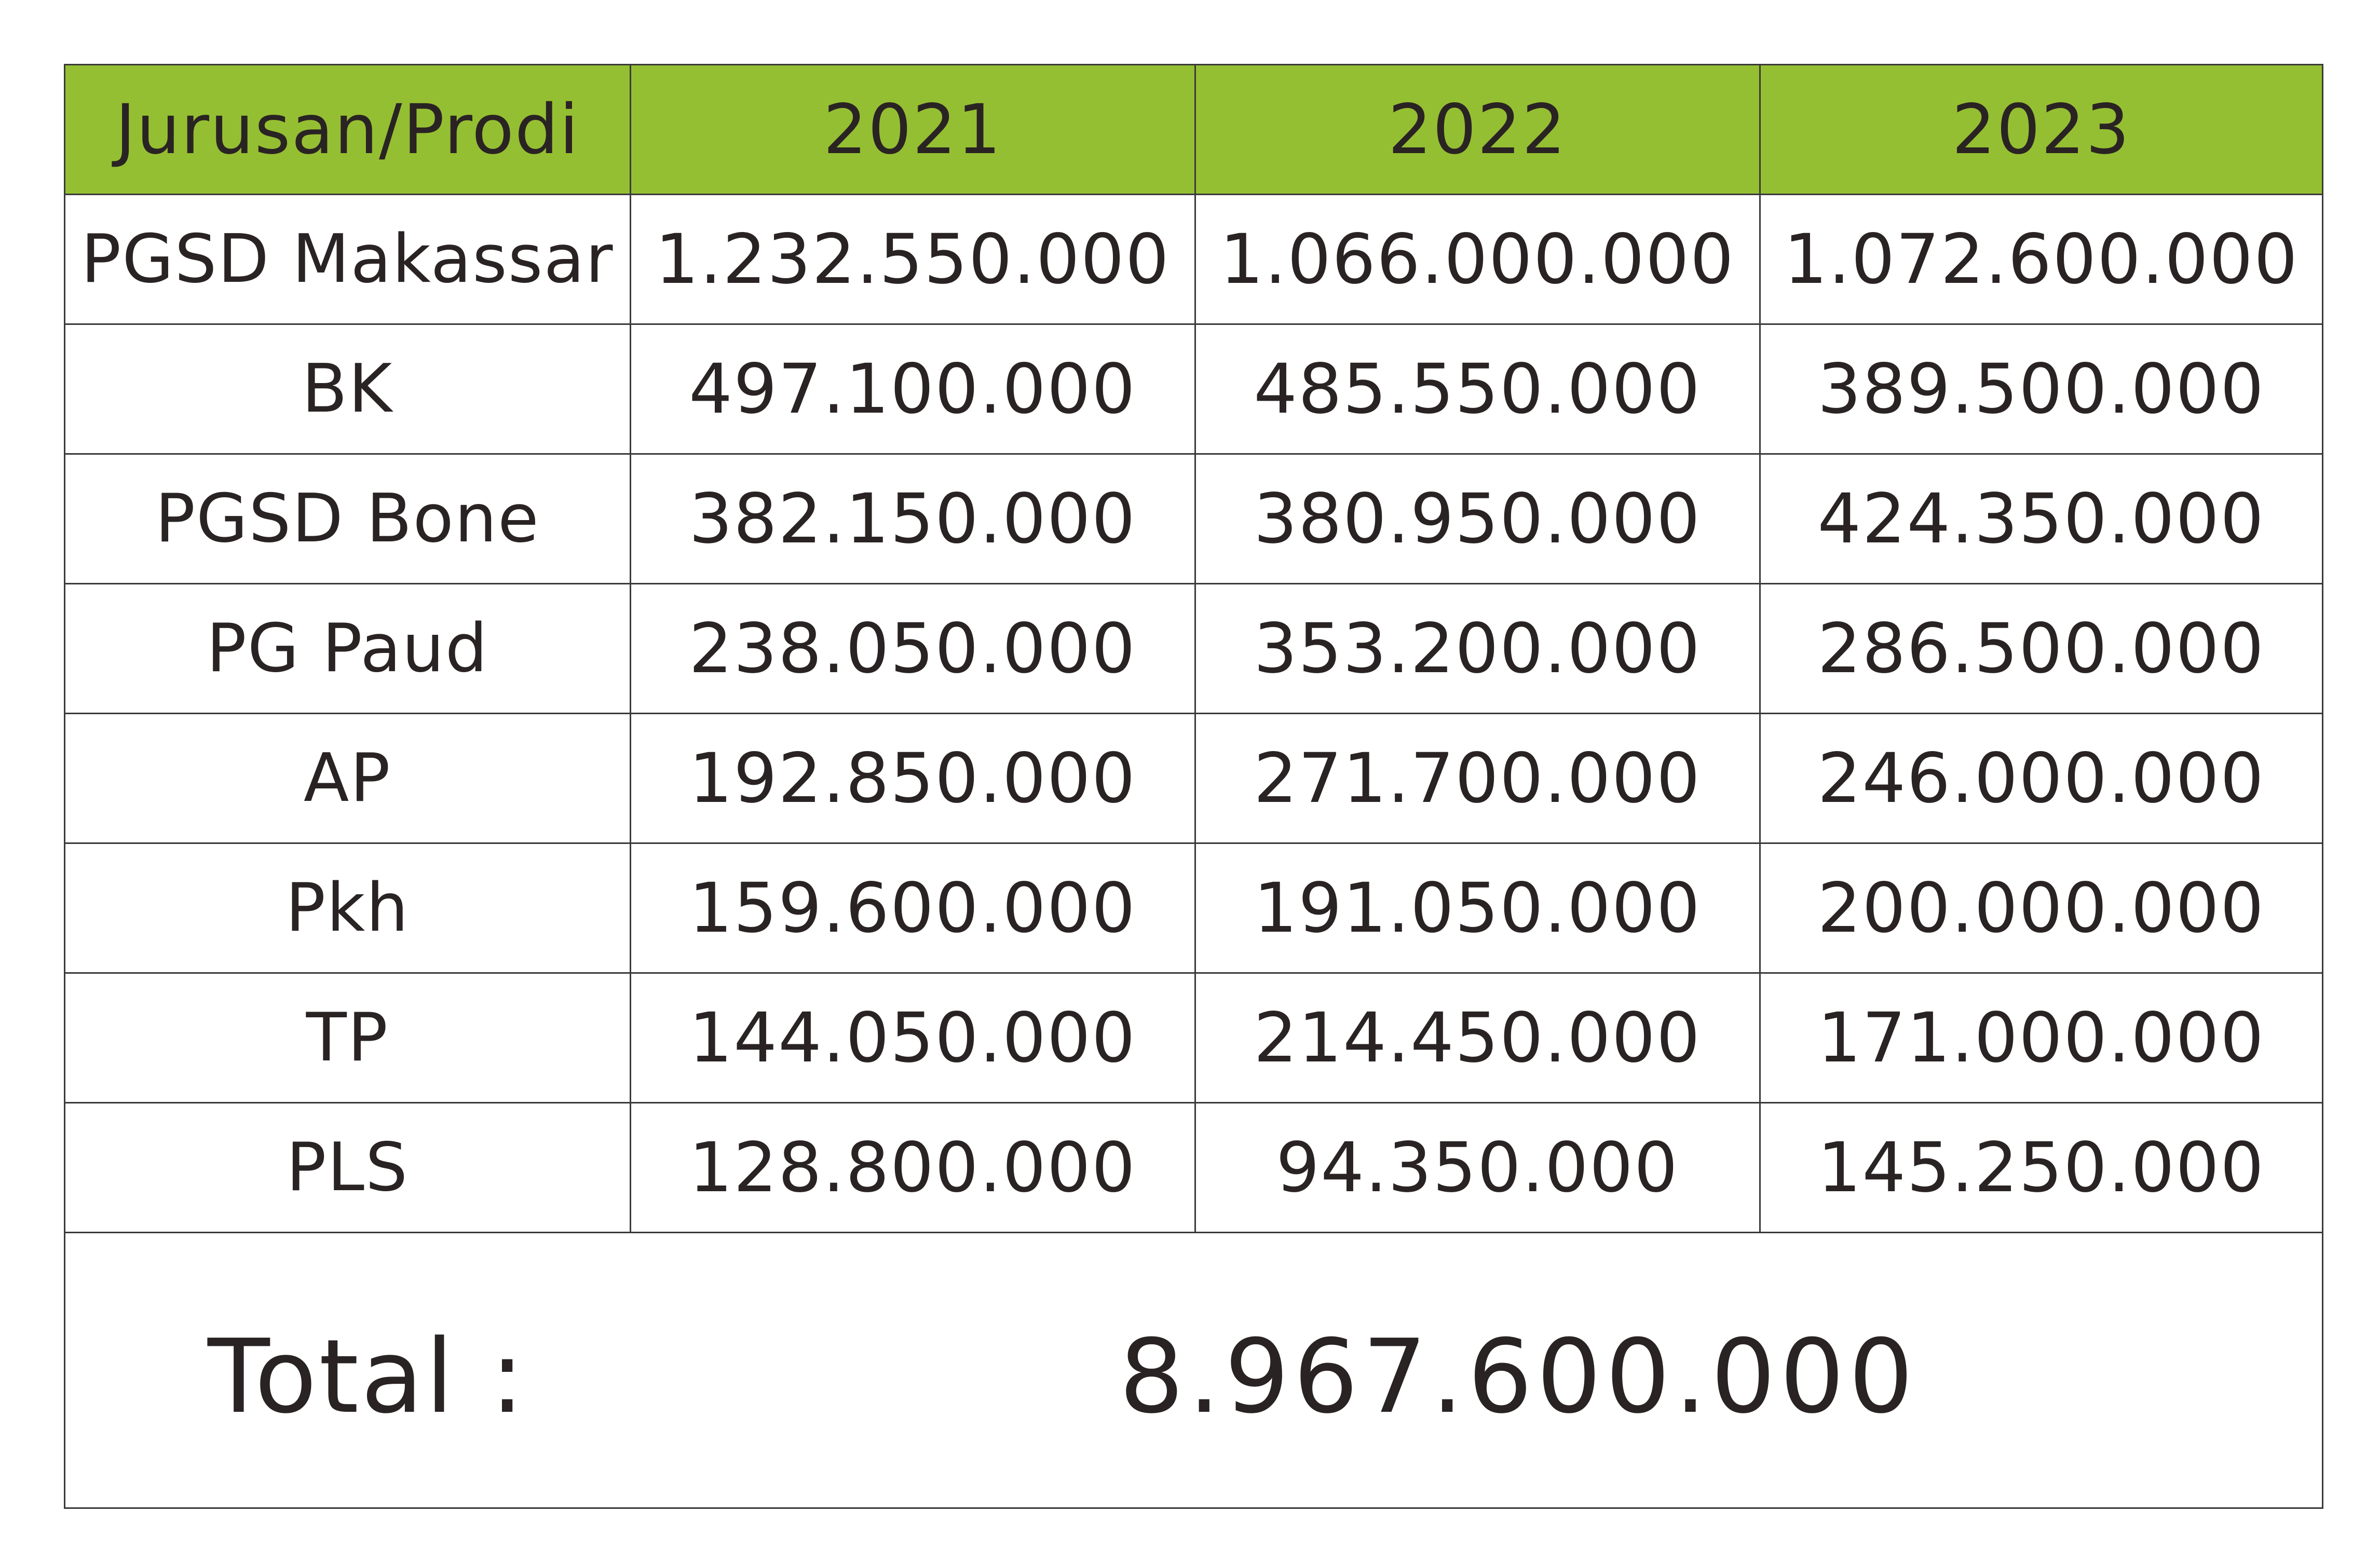  What do you see at coordinates (1477, 778) in the screenshot?
I see `value-2022: 271.700.000` at bounding box center [1477, 778].